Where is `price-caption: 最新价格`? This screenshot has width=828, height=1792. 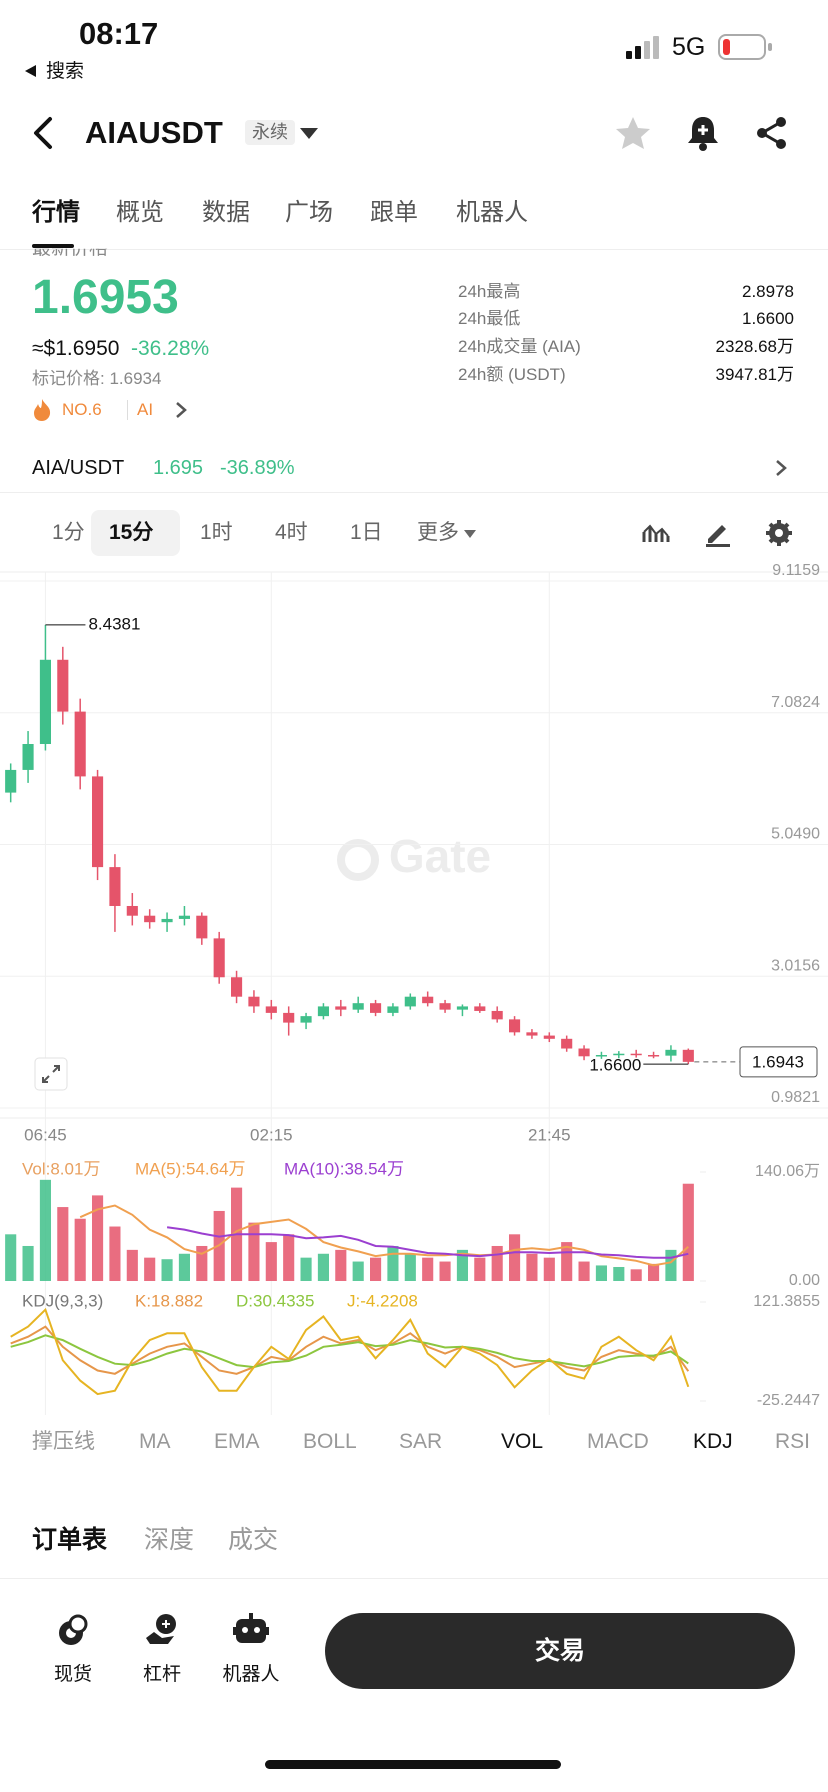 price-caption: 最新价格 is located at coordinates (70, 255).